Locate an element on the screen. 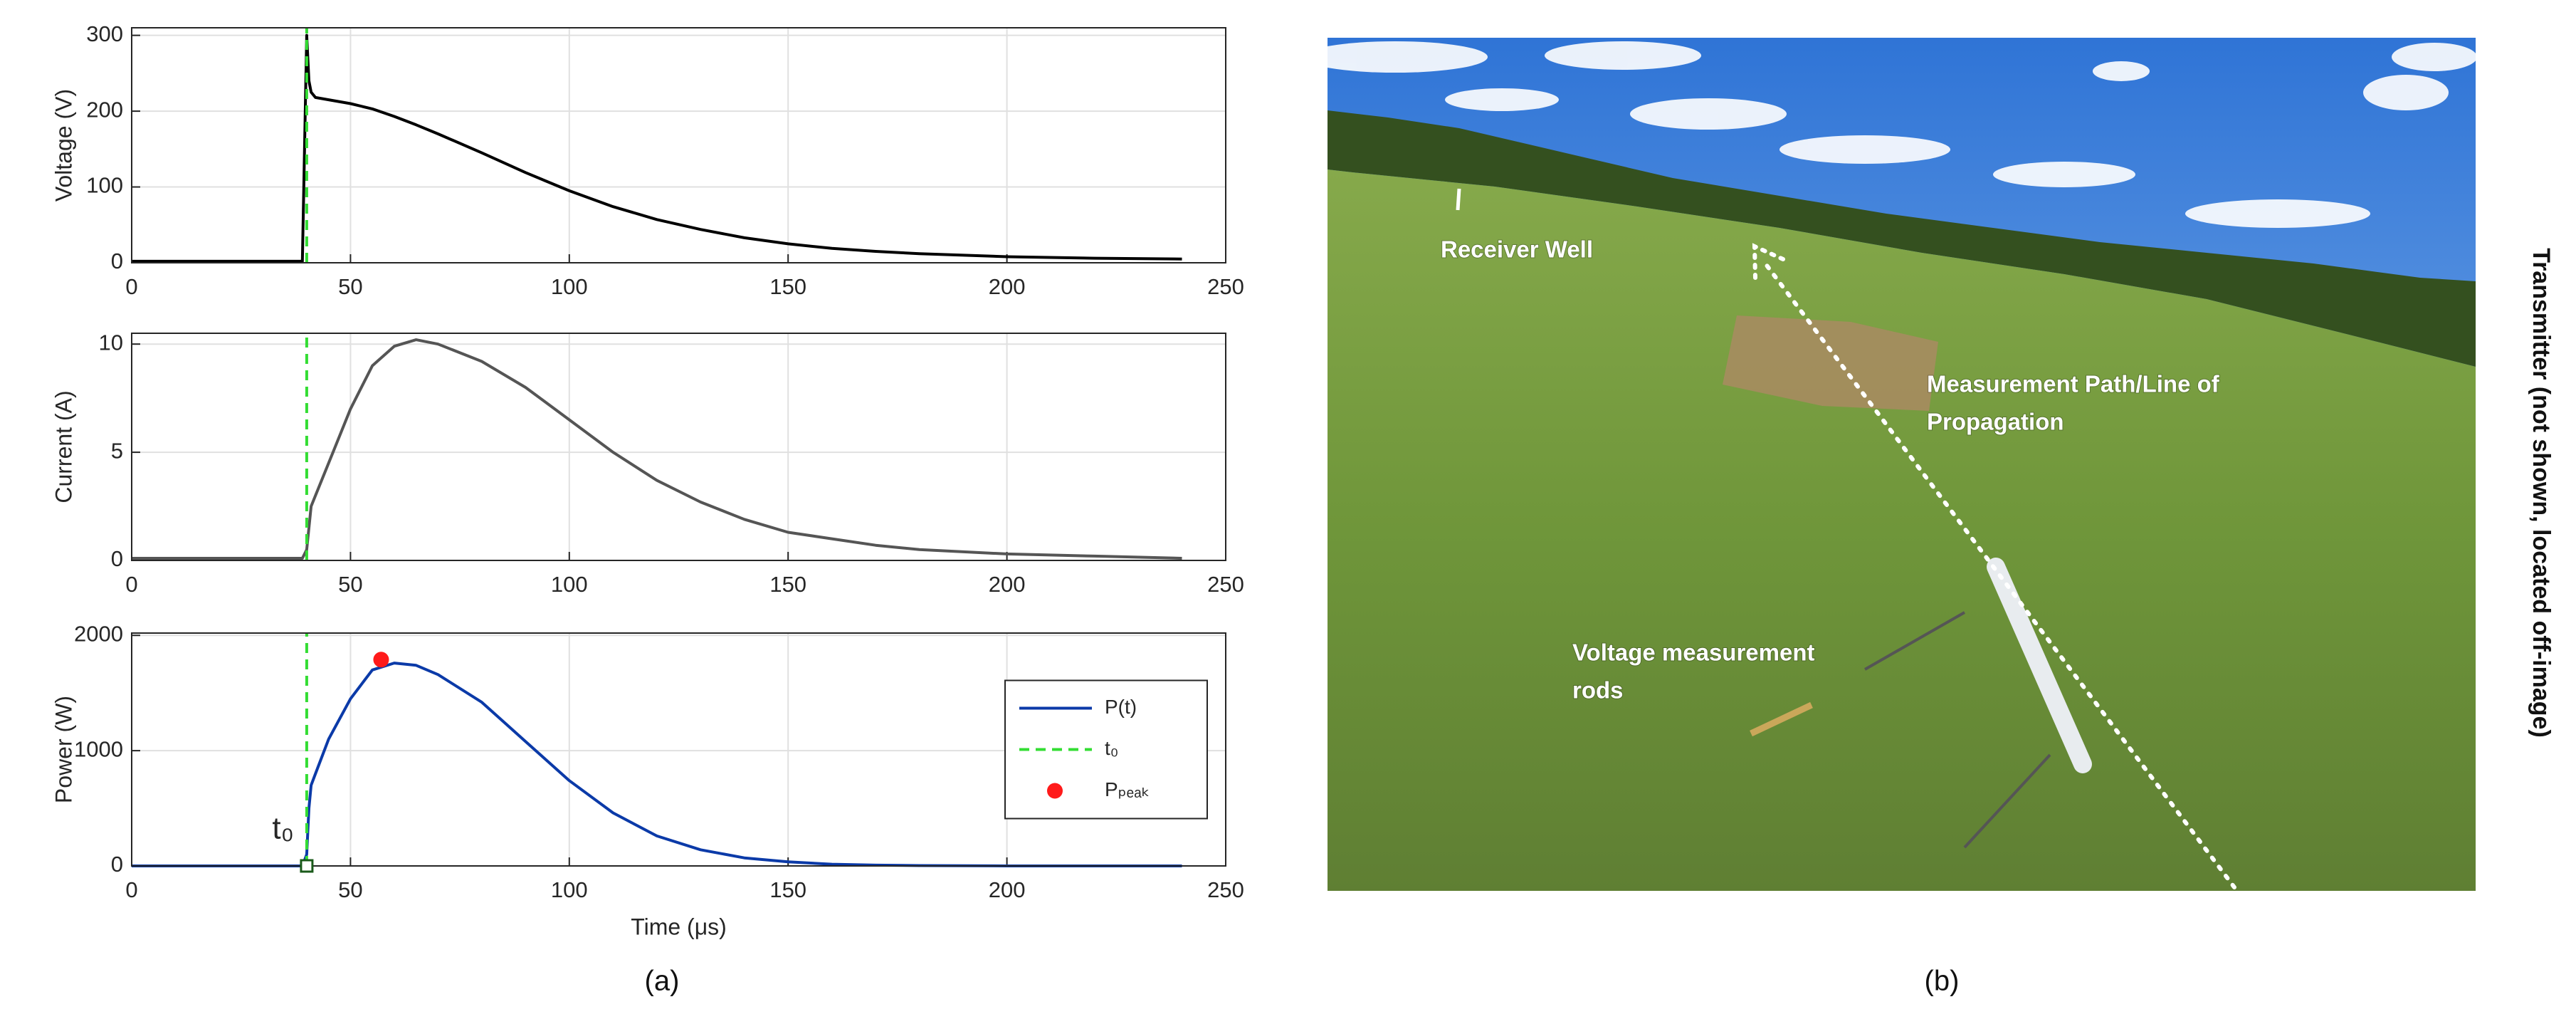  x-axis-label: Time (μs) is located at coordinates (679, 927).